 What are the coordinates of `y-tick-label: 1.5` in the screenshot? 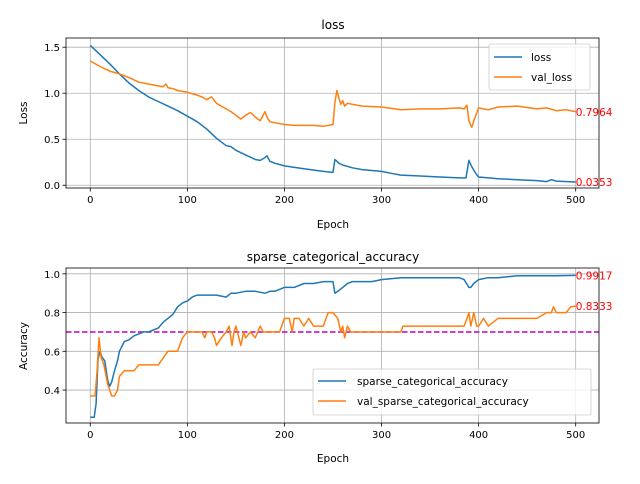 It's located at (52, 48).